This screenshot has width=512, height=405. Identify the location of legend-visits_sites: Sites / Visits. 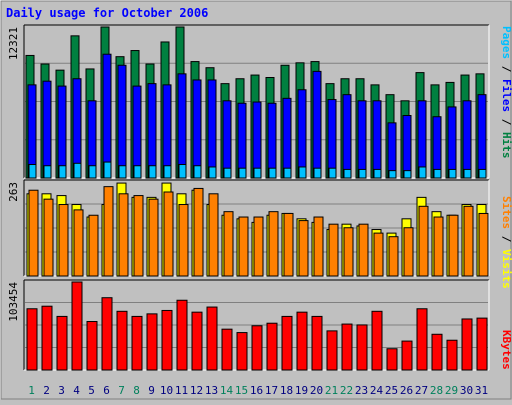
(506, 242).